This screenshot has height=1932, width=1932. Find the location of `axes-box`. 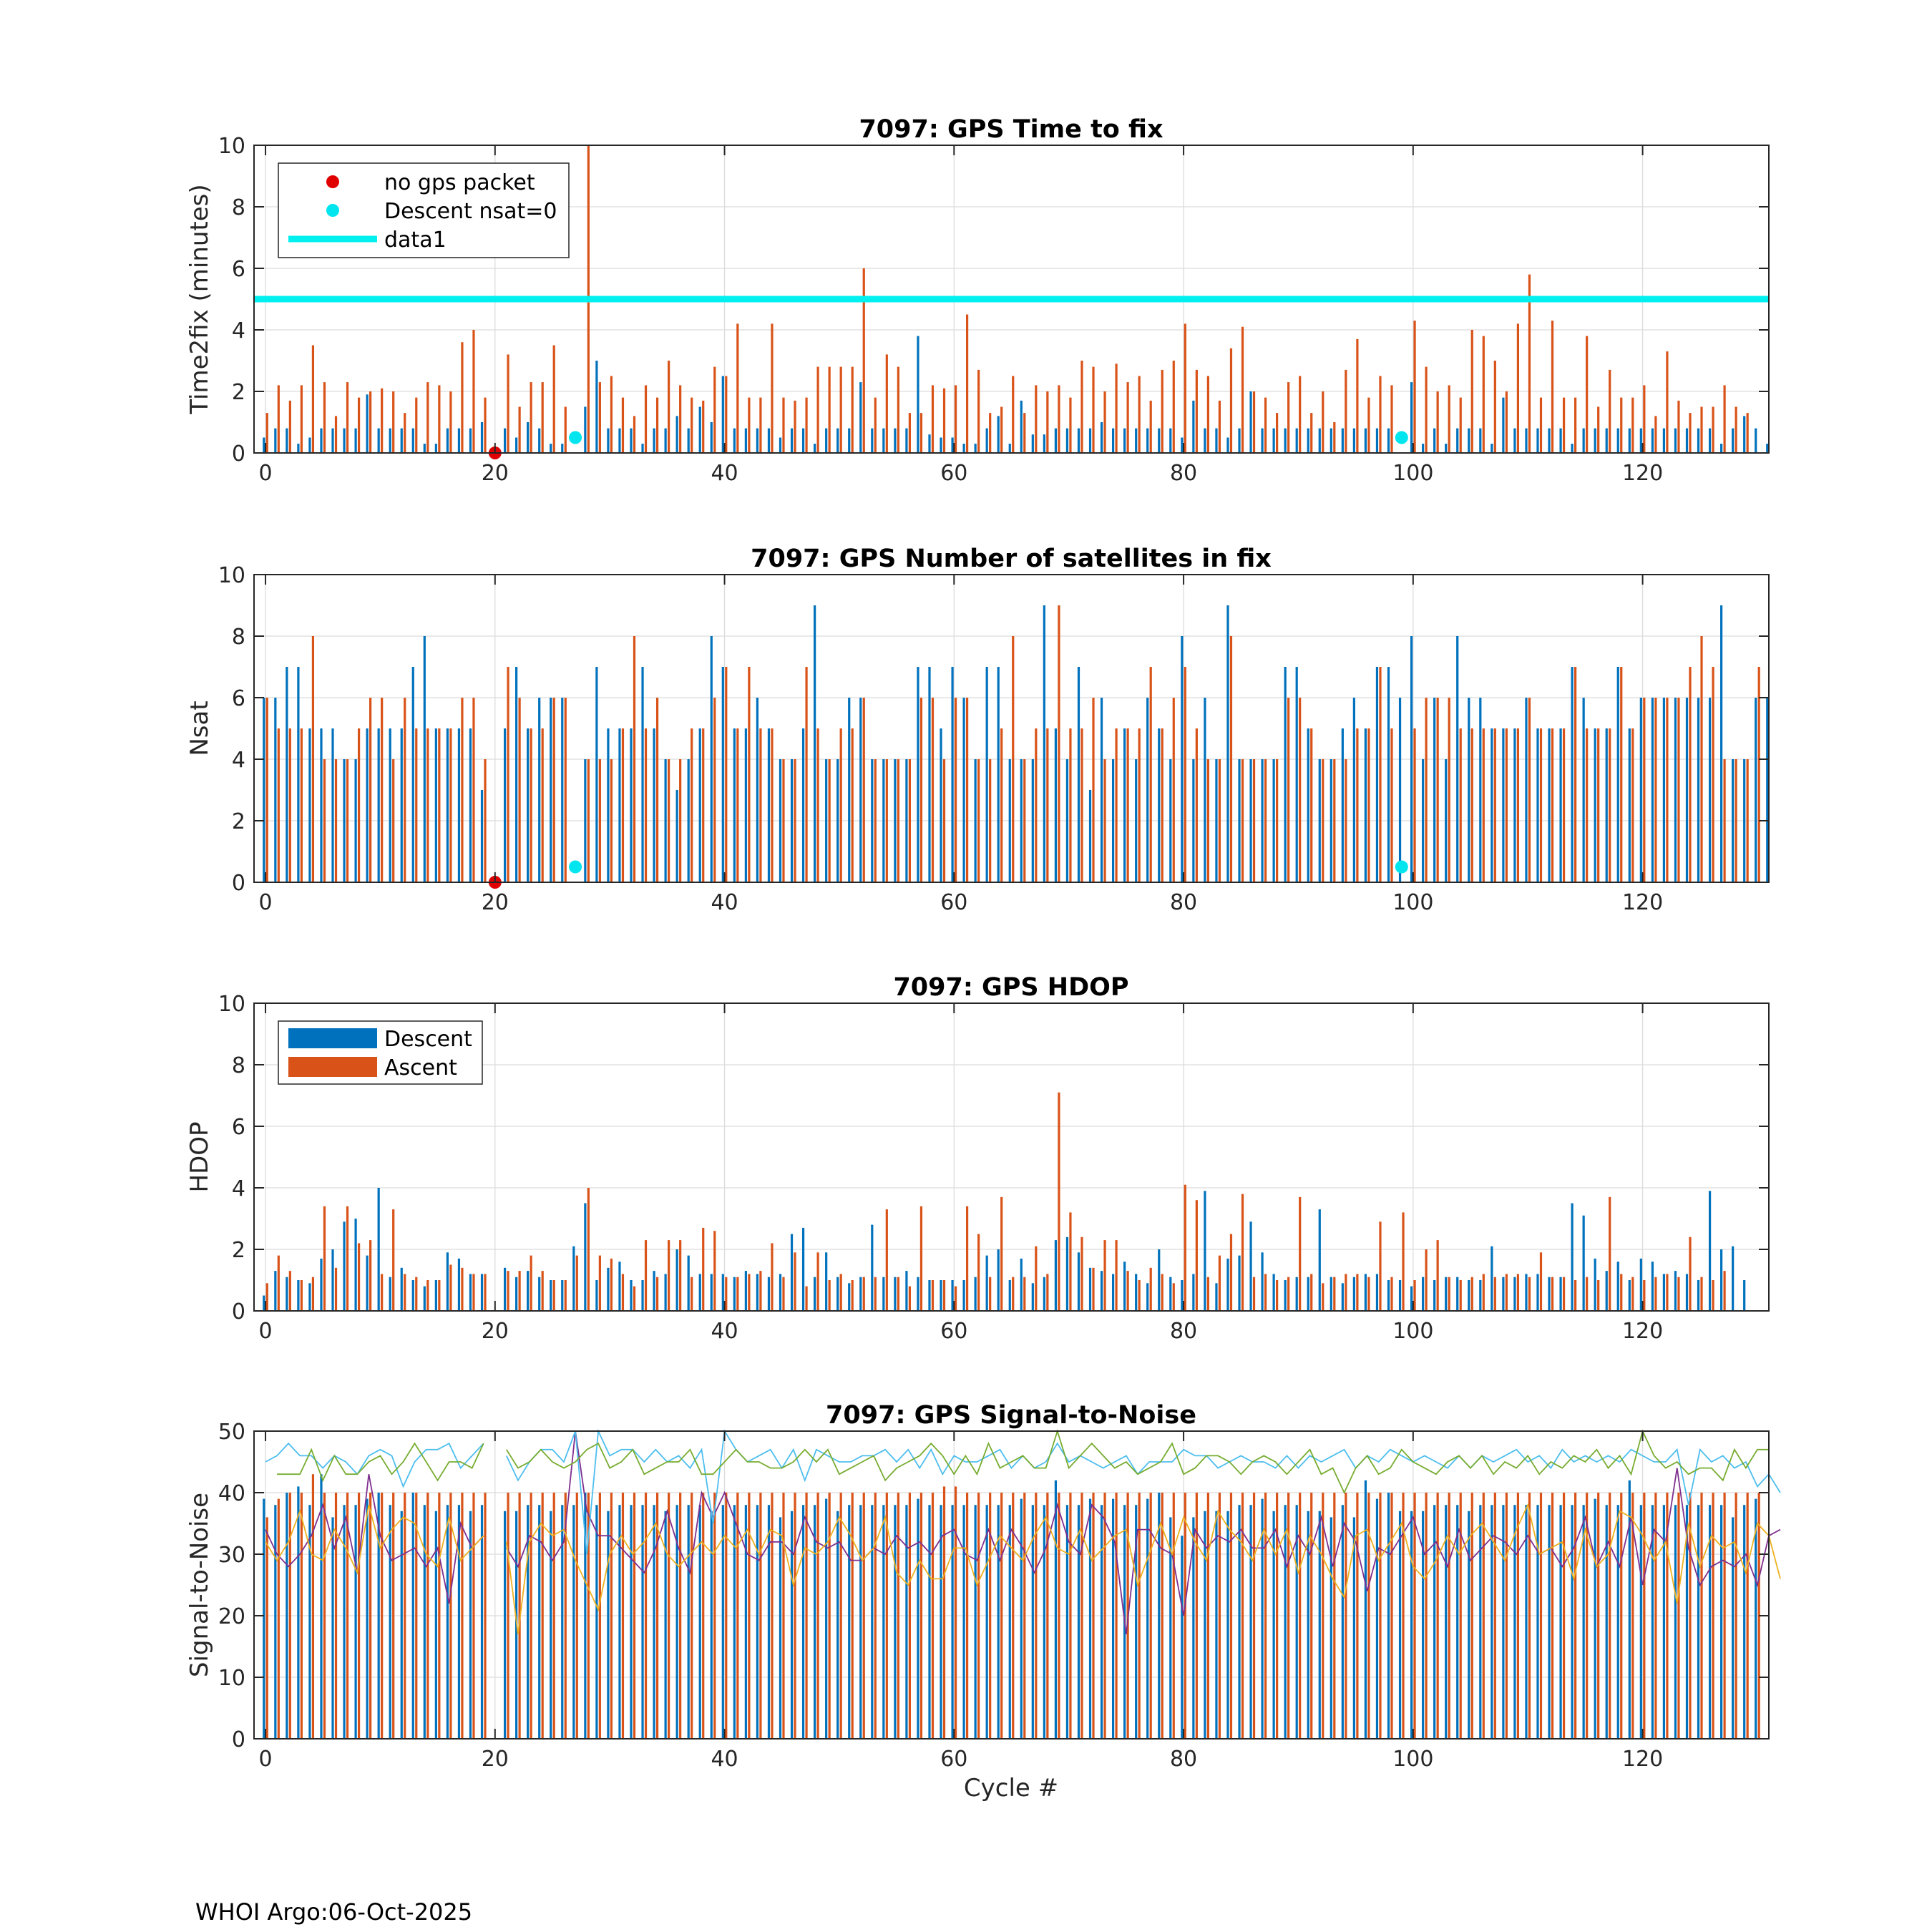

axes-box is located at coordinates (1011, 1585).